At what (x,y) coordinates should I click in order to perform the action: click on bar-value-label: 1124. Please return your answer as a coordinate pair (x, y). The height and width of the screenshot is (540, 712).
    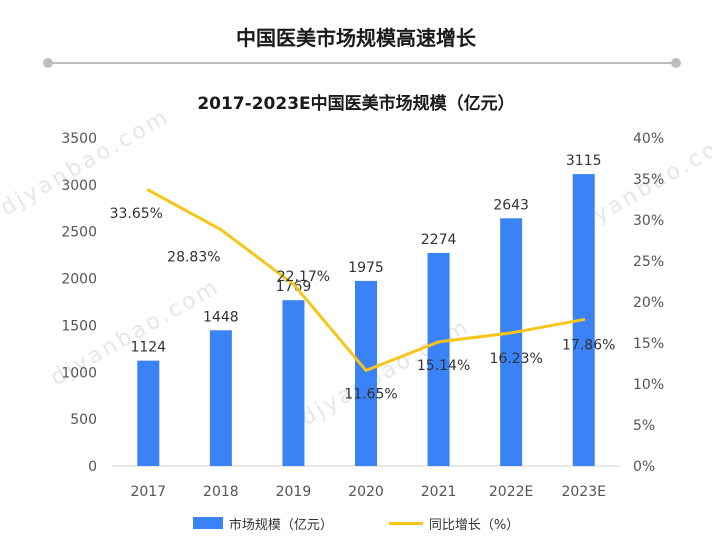
    Looking at the image, I should click on (148, 348).